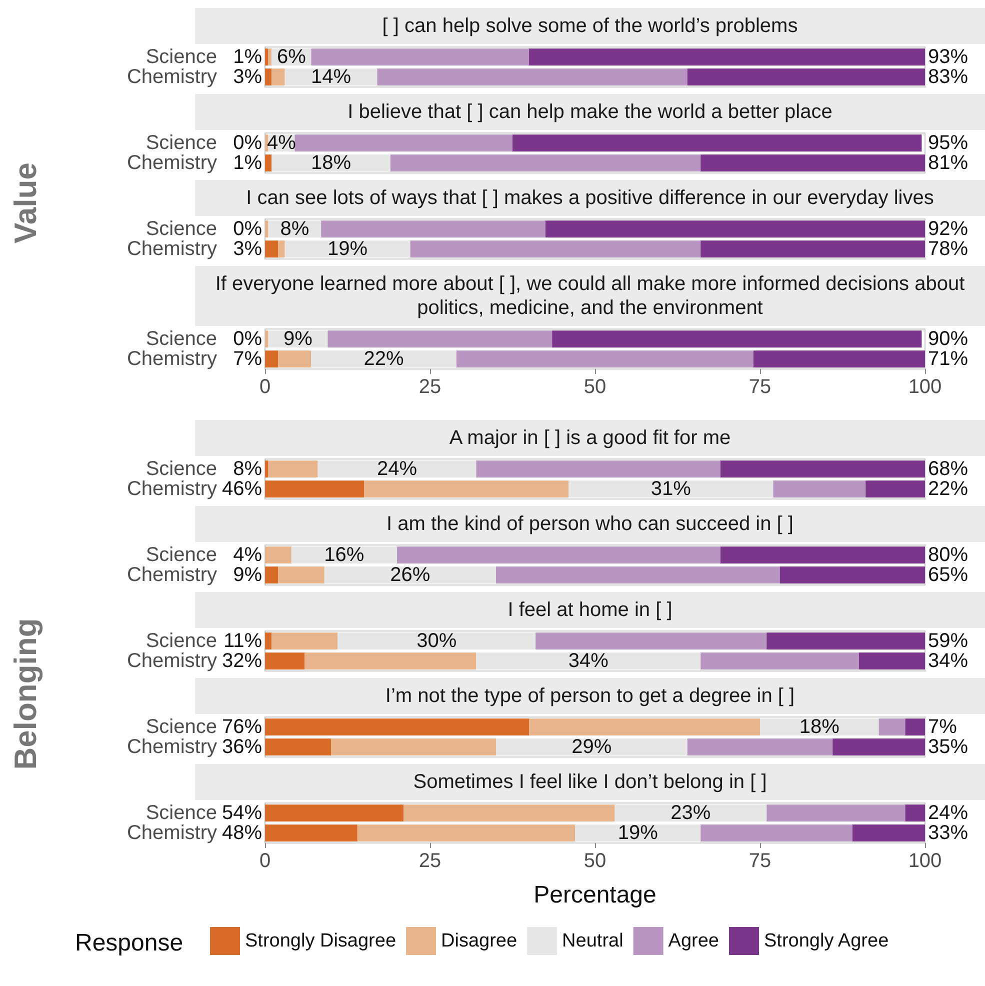 This screenshot has width=985, height=986. I want to click on text: 48%, so click(242, 833).